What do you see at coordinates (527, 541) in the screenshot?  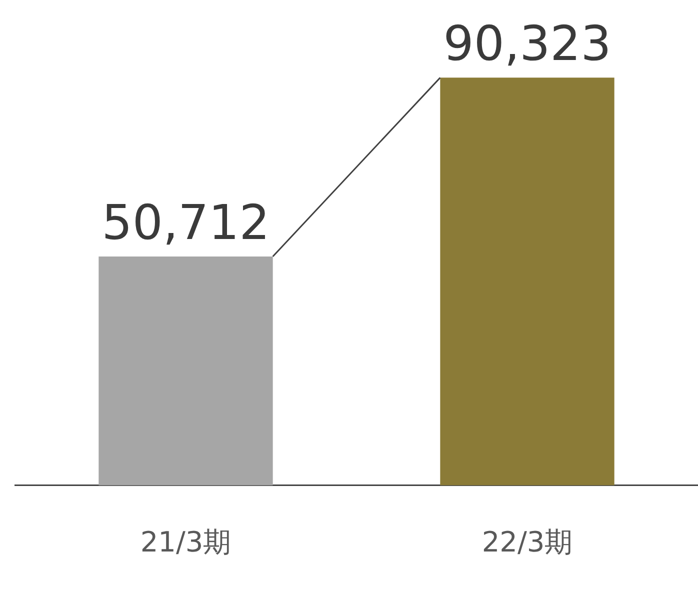 I see `x-tick-label: 22/3期` at bounding box center [527, 541].